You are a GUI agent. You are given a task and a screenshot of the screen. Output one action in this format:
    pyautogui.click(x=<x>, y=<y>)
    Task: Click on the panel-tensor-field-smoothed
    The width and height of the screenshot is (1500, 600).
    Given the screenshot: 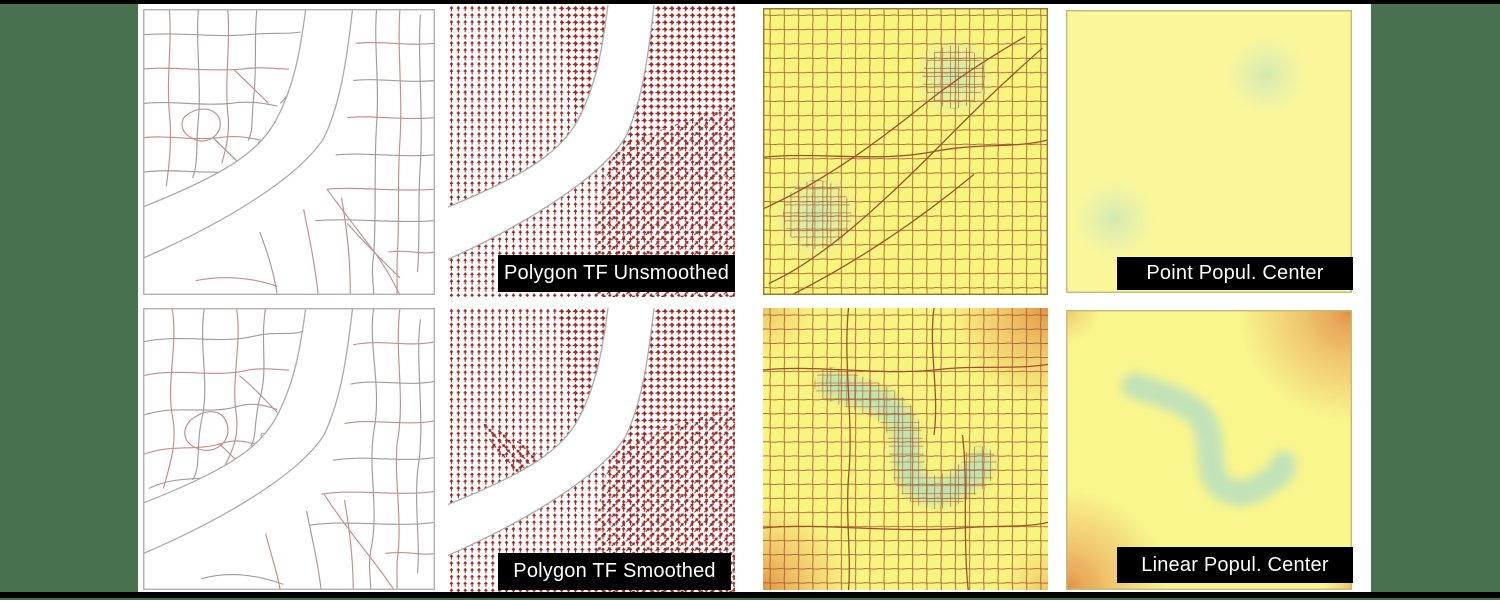 What is the action you would take?
    pyautogui.click(x=591, y=450)
    